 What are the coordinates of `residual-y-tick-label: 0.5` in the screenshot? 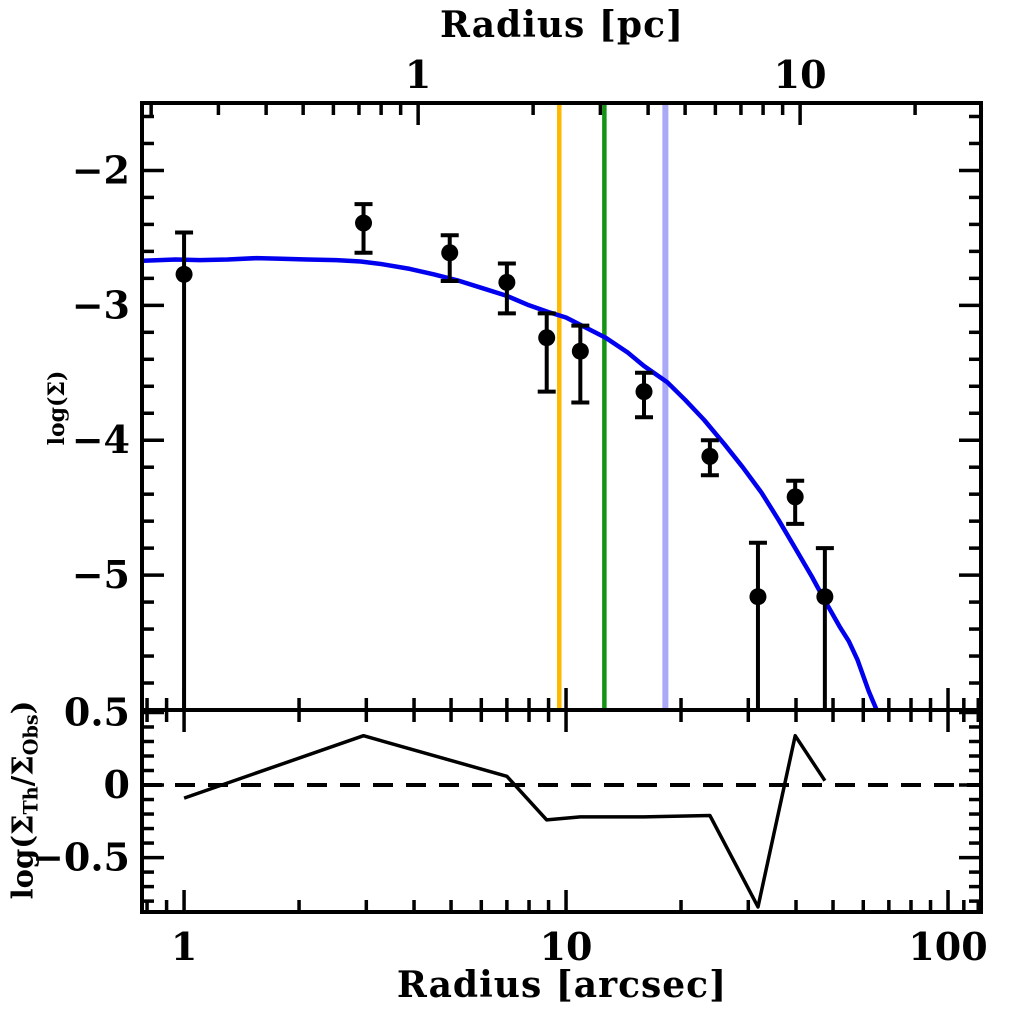 It's located at (97, 711).